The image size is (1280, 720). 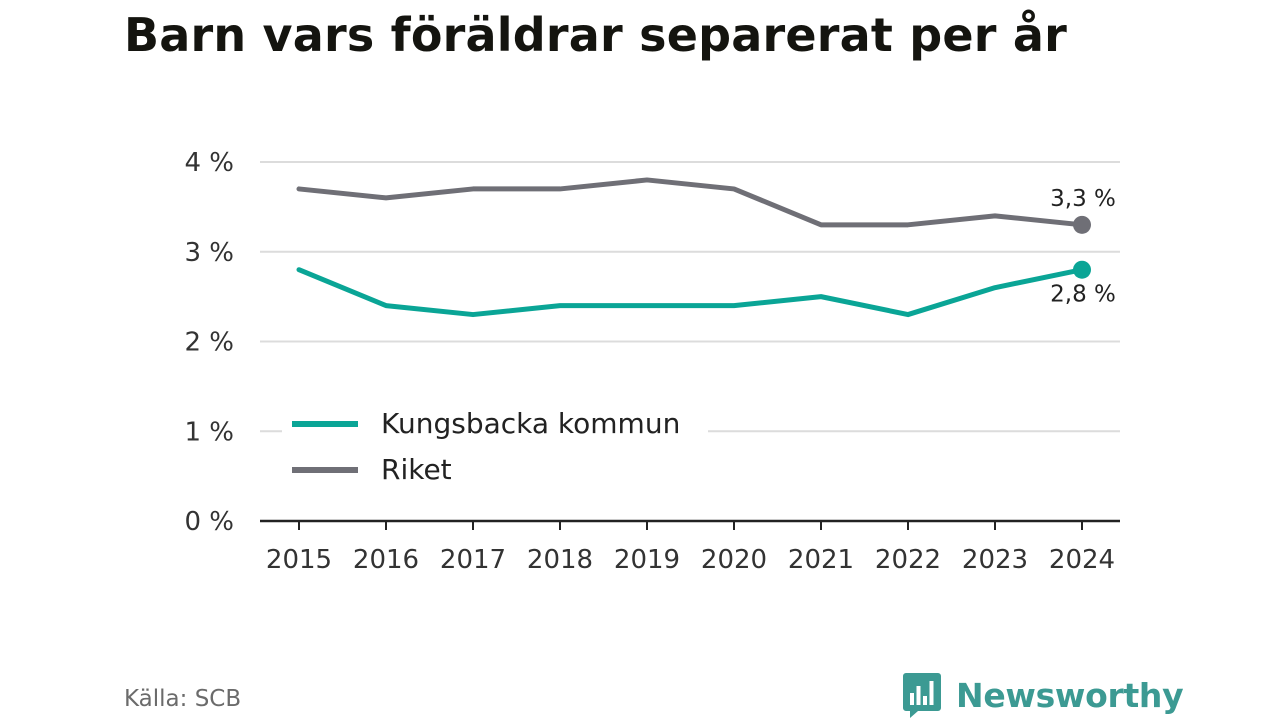 I want to click on x-tick-label: 2023, so click(x=995, y=560).